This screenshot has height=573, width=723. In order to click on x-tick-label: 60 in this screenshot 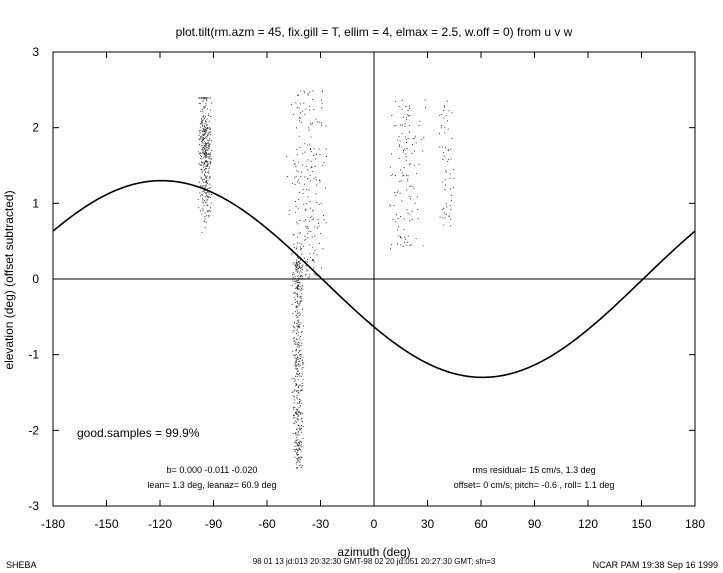, I will do `click(481, 524)`.